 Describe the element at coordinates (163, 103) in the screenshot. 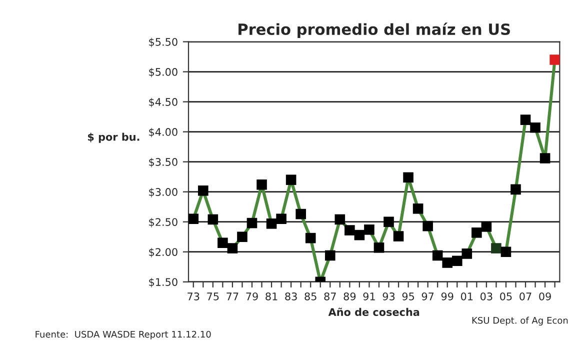

I see `y-tick-label: $4.50` at that location.